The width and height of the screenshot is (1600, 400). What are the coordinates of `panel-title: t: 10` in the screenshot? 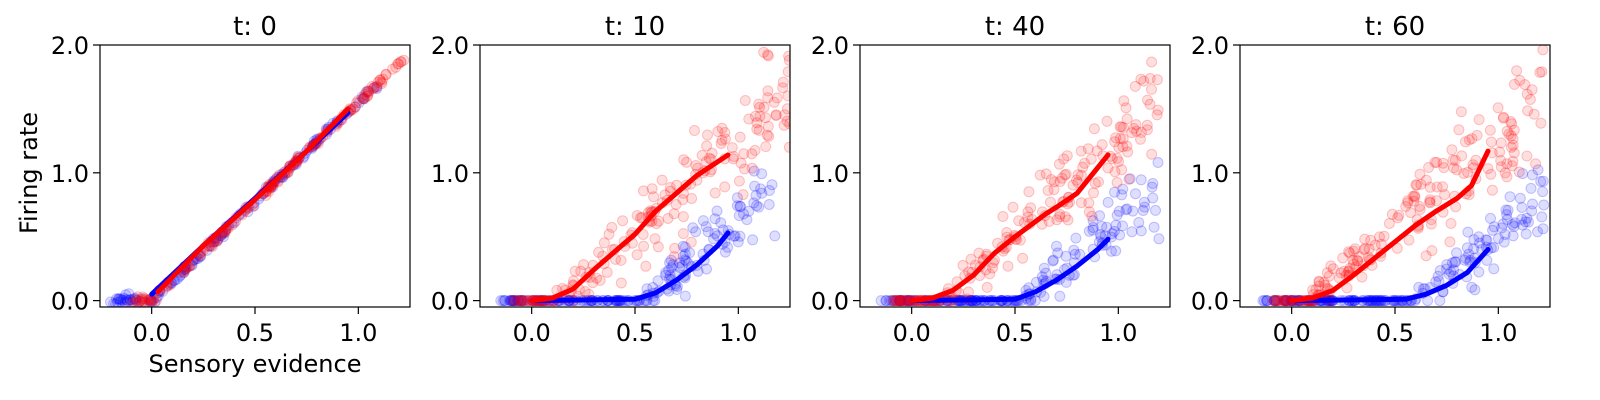 It's located at (635, 27).